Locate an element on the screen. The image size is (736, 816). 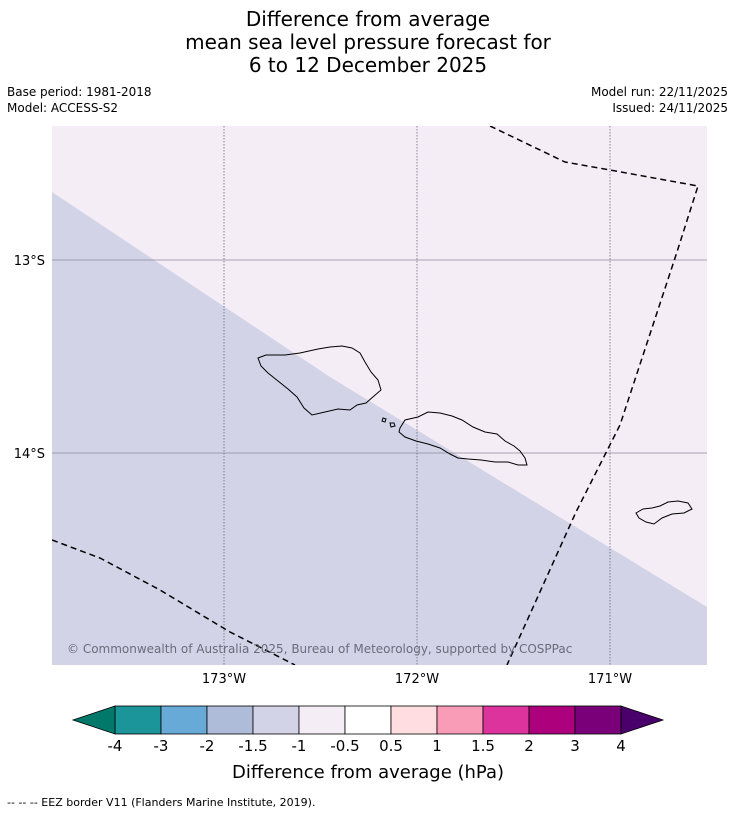
eez-border-south is located at coordinates (174, 602).